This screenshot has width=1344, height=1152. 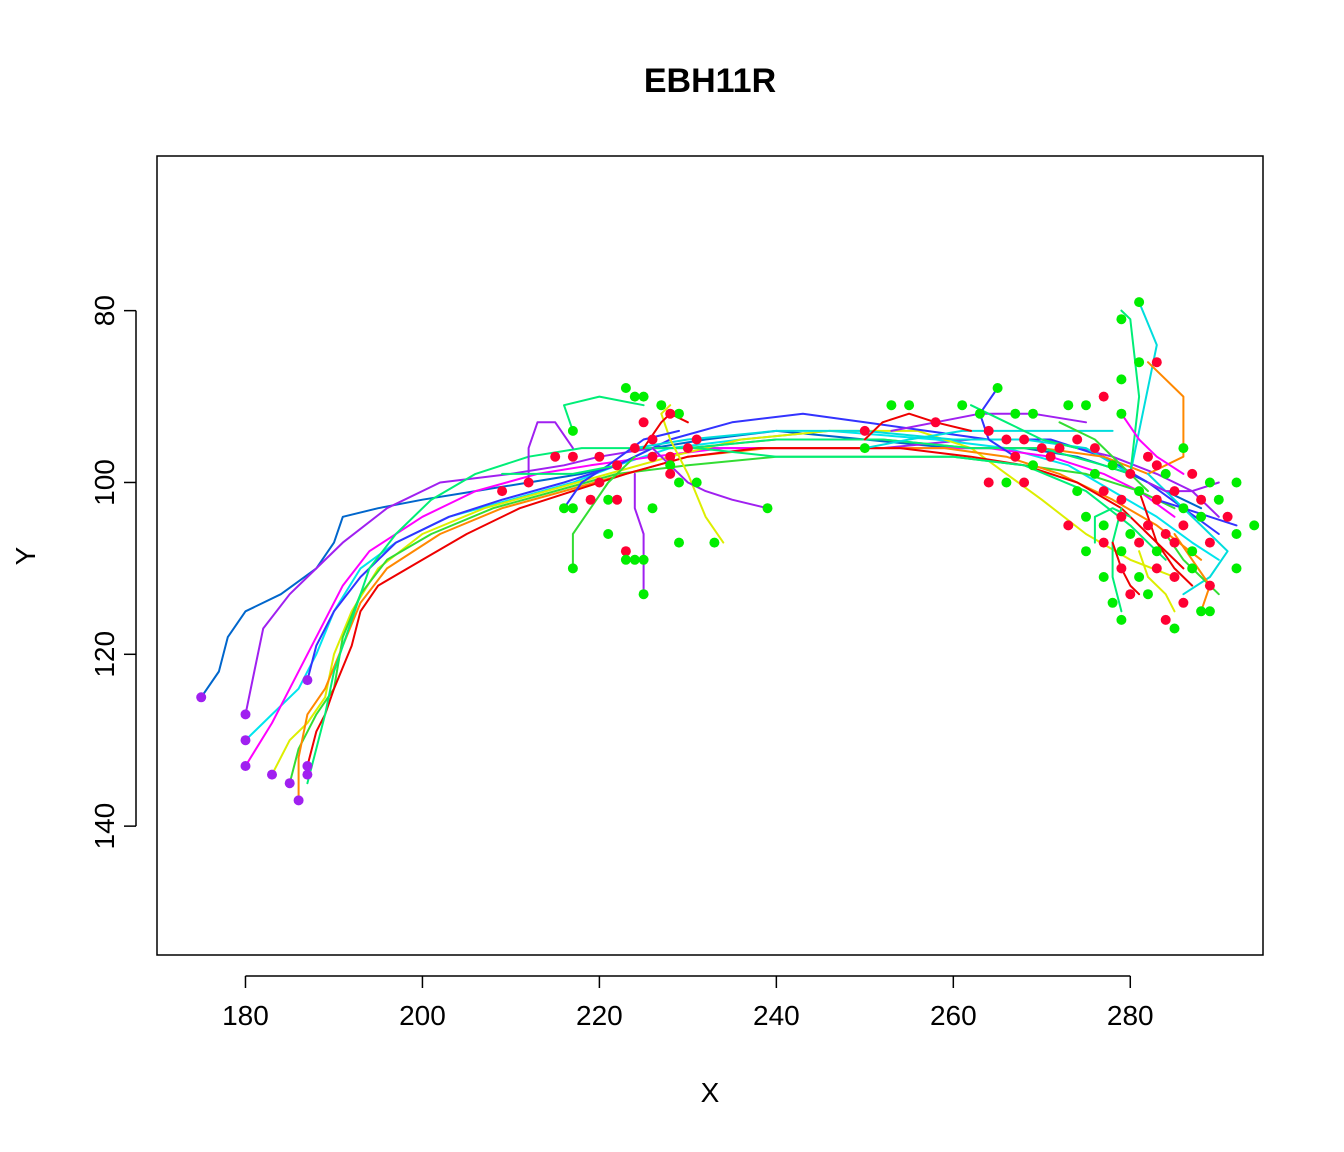 What do you see at coordinates (1130, 1015) in the screenshot?
I see `x-tick-label: 280` at bounding box center [1130, 1015].